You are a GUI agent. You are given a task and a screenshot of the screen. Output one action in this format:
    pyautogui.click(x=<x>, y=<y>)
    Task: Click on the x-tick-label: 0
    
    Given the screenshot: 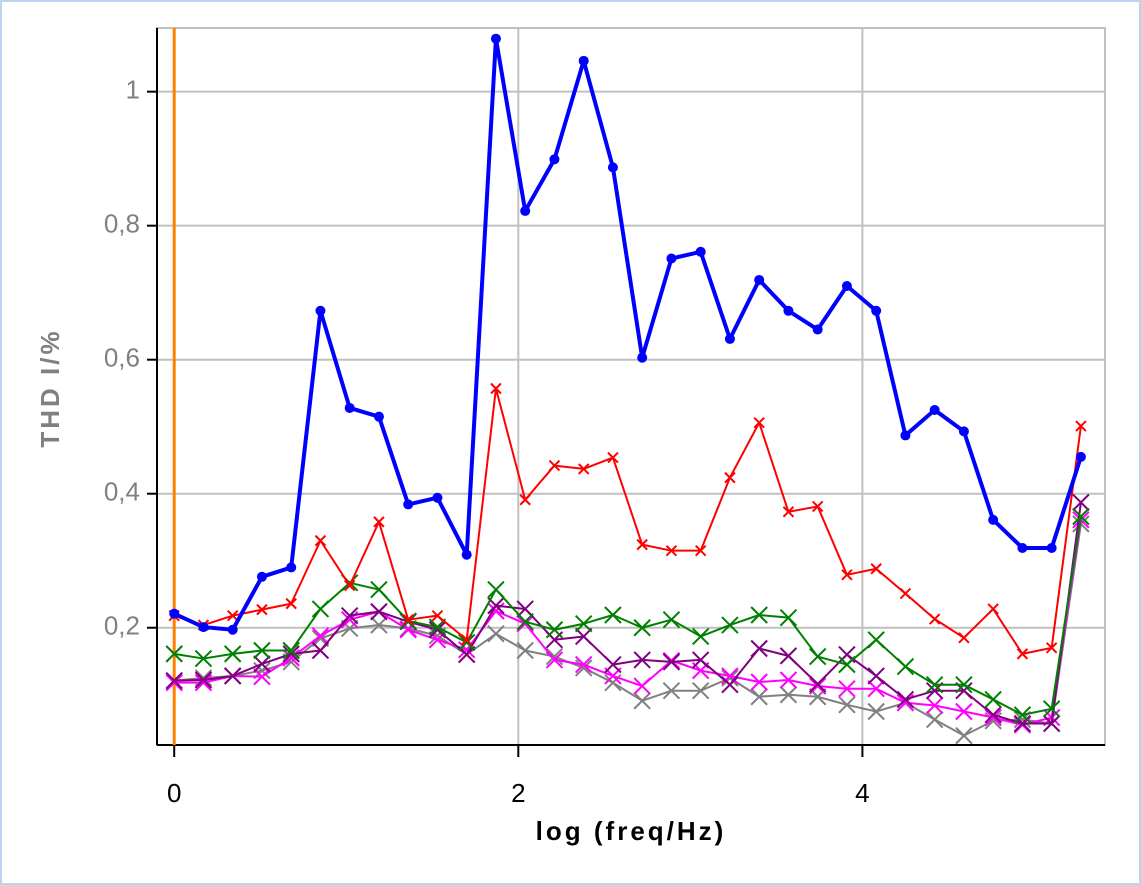 What is the action you would take?
    pyautogui.click(x=174, y=793)
    